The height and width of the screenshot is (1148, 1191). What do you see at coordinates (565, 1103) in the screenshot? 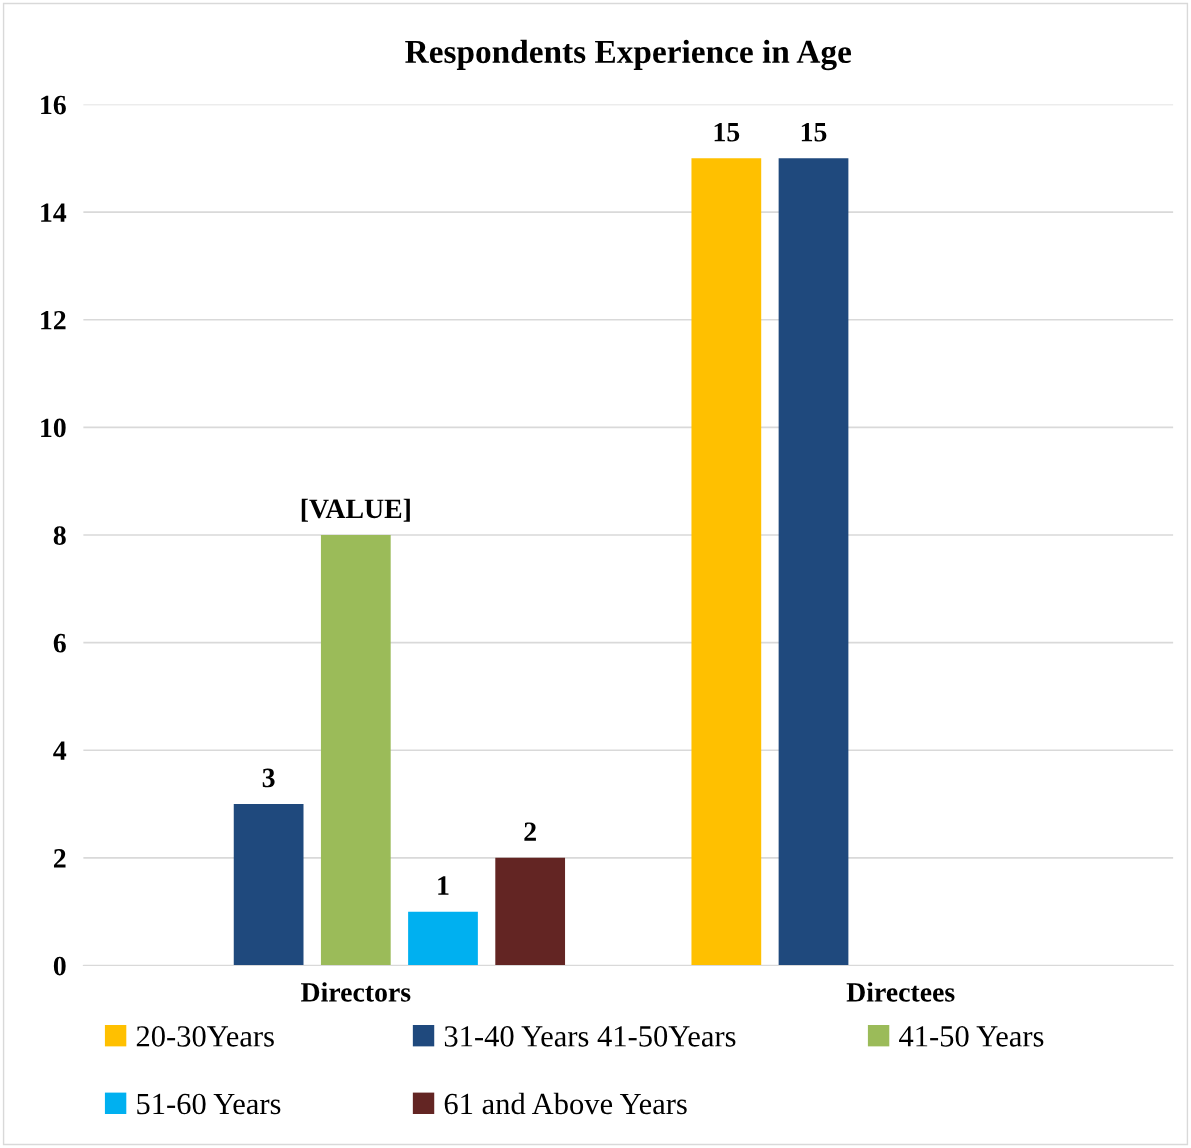
I see `legend-label: 61 and Above Years` at bounding box center [565, 1103].